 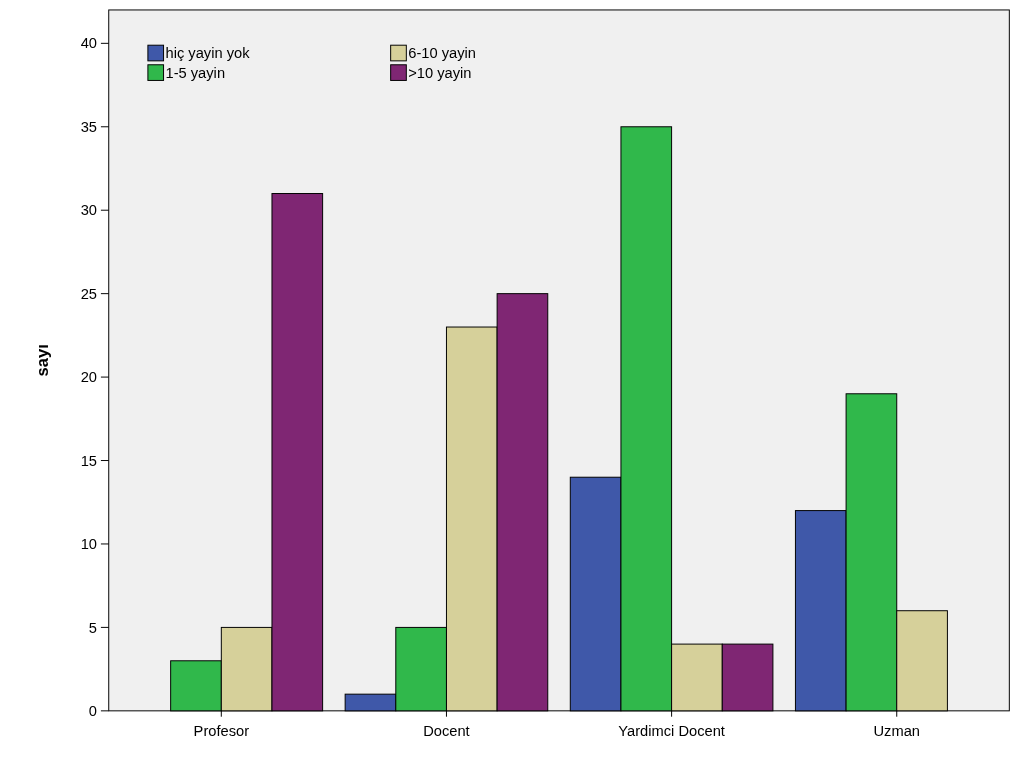 I want to click on y-tick-label: 40, so click(x=88, y=43).